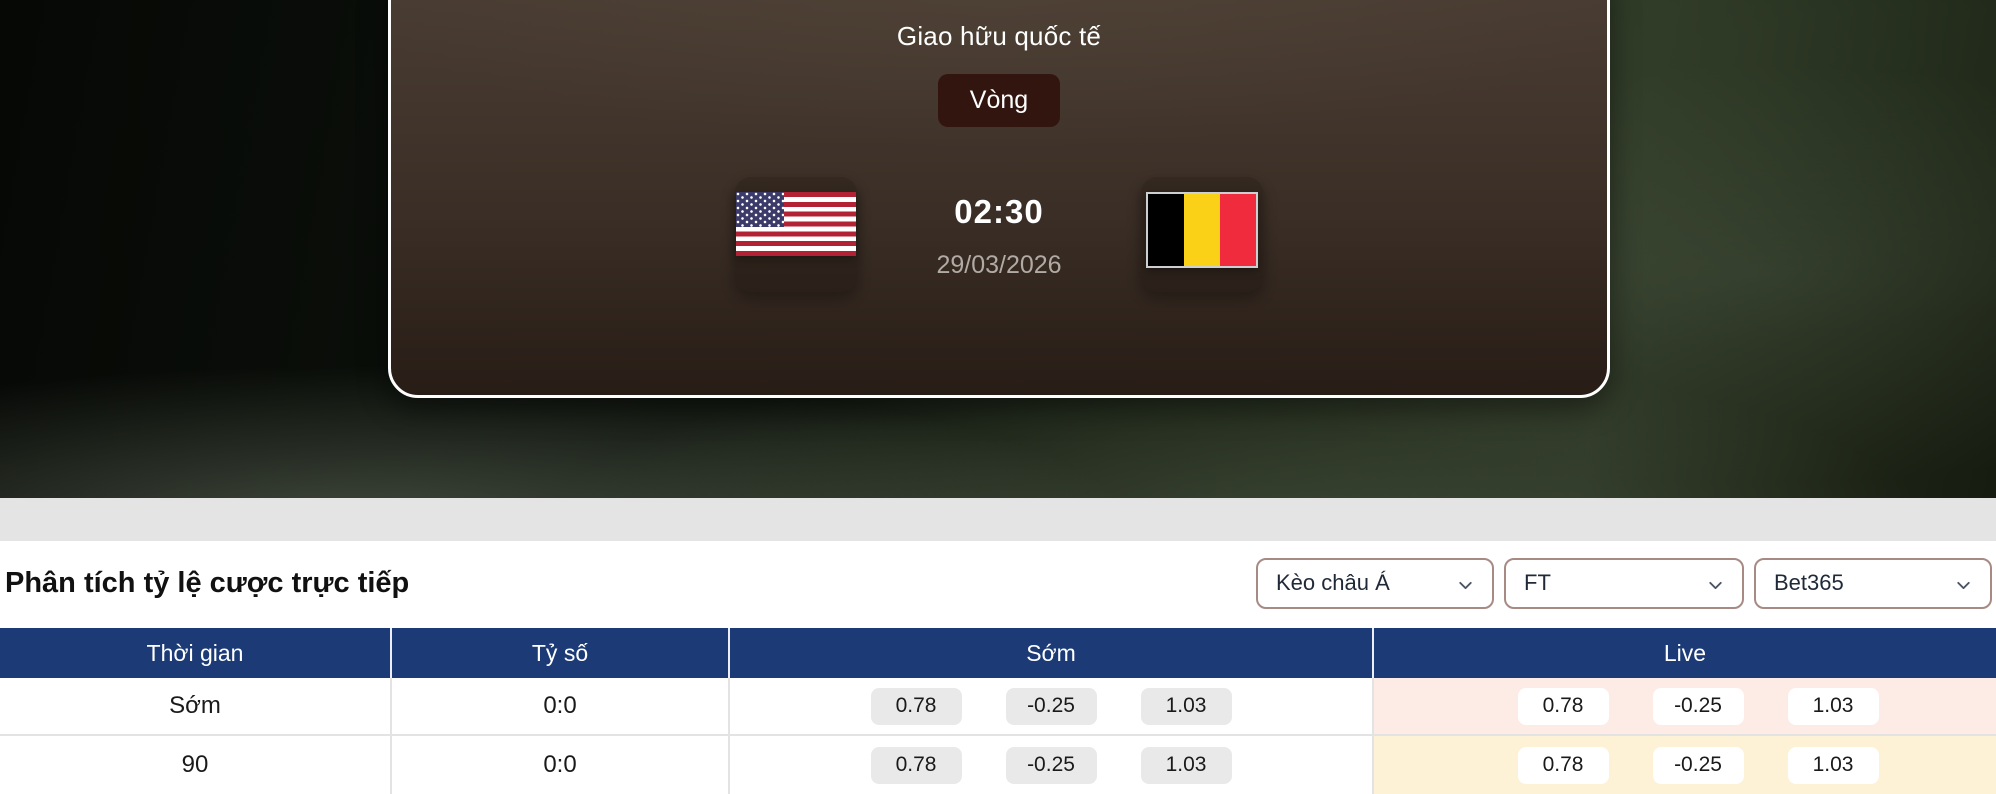  Describe the element at coordinates (1685, 652) in the screenshot. I see `column-header-live: Live` at that location.